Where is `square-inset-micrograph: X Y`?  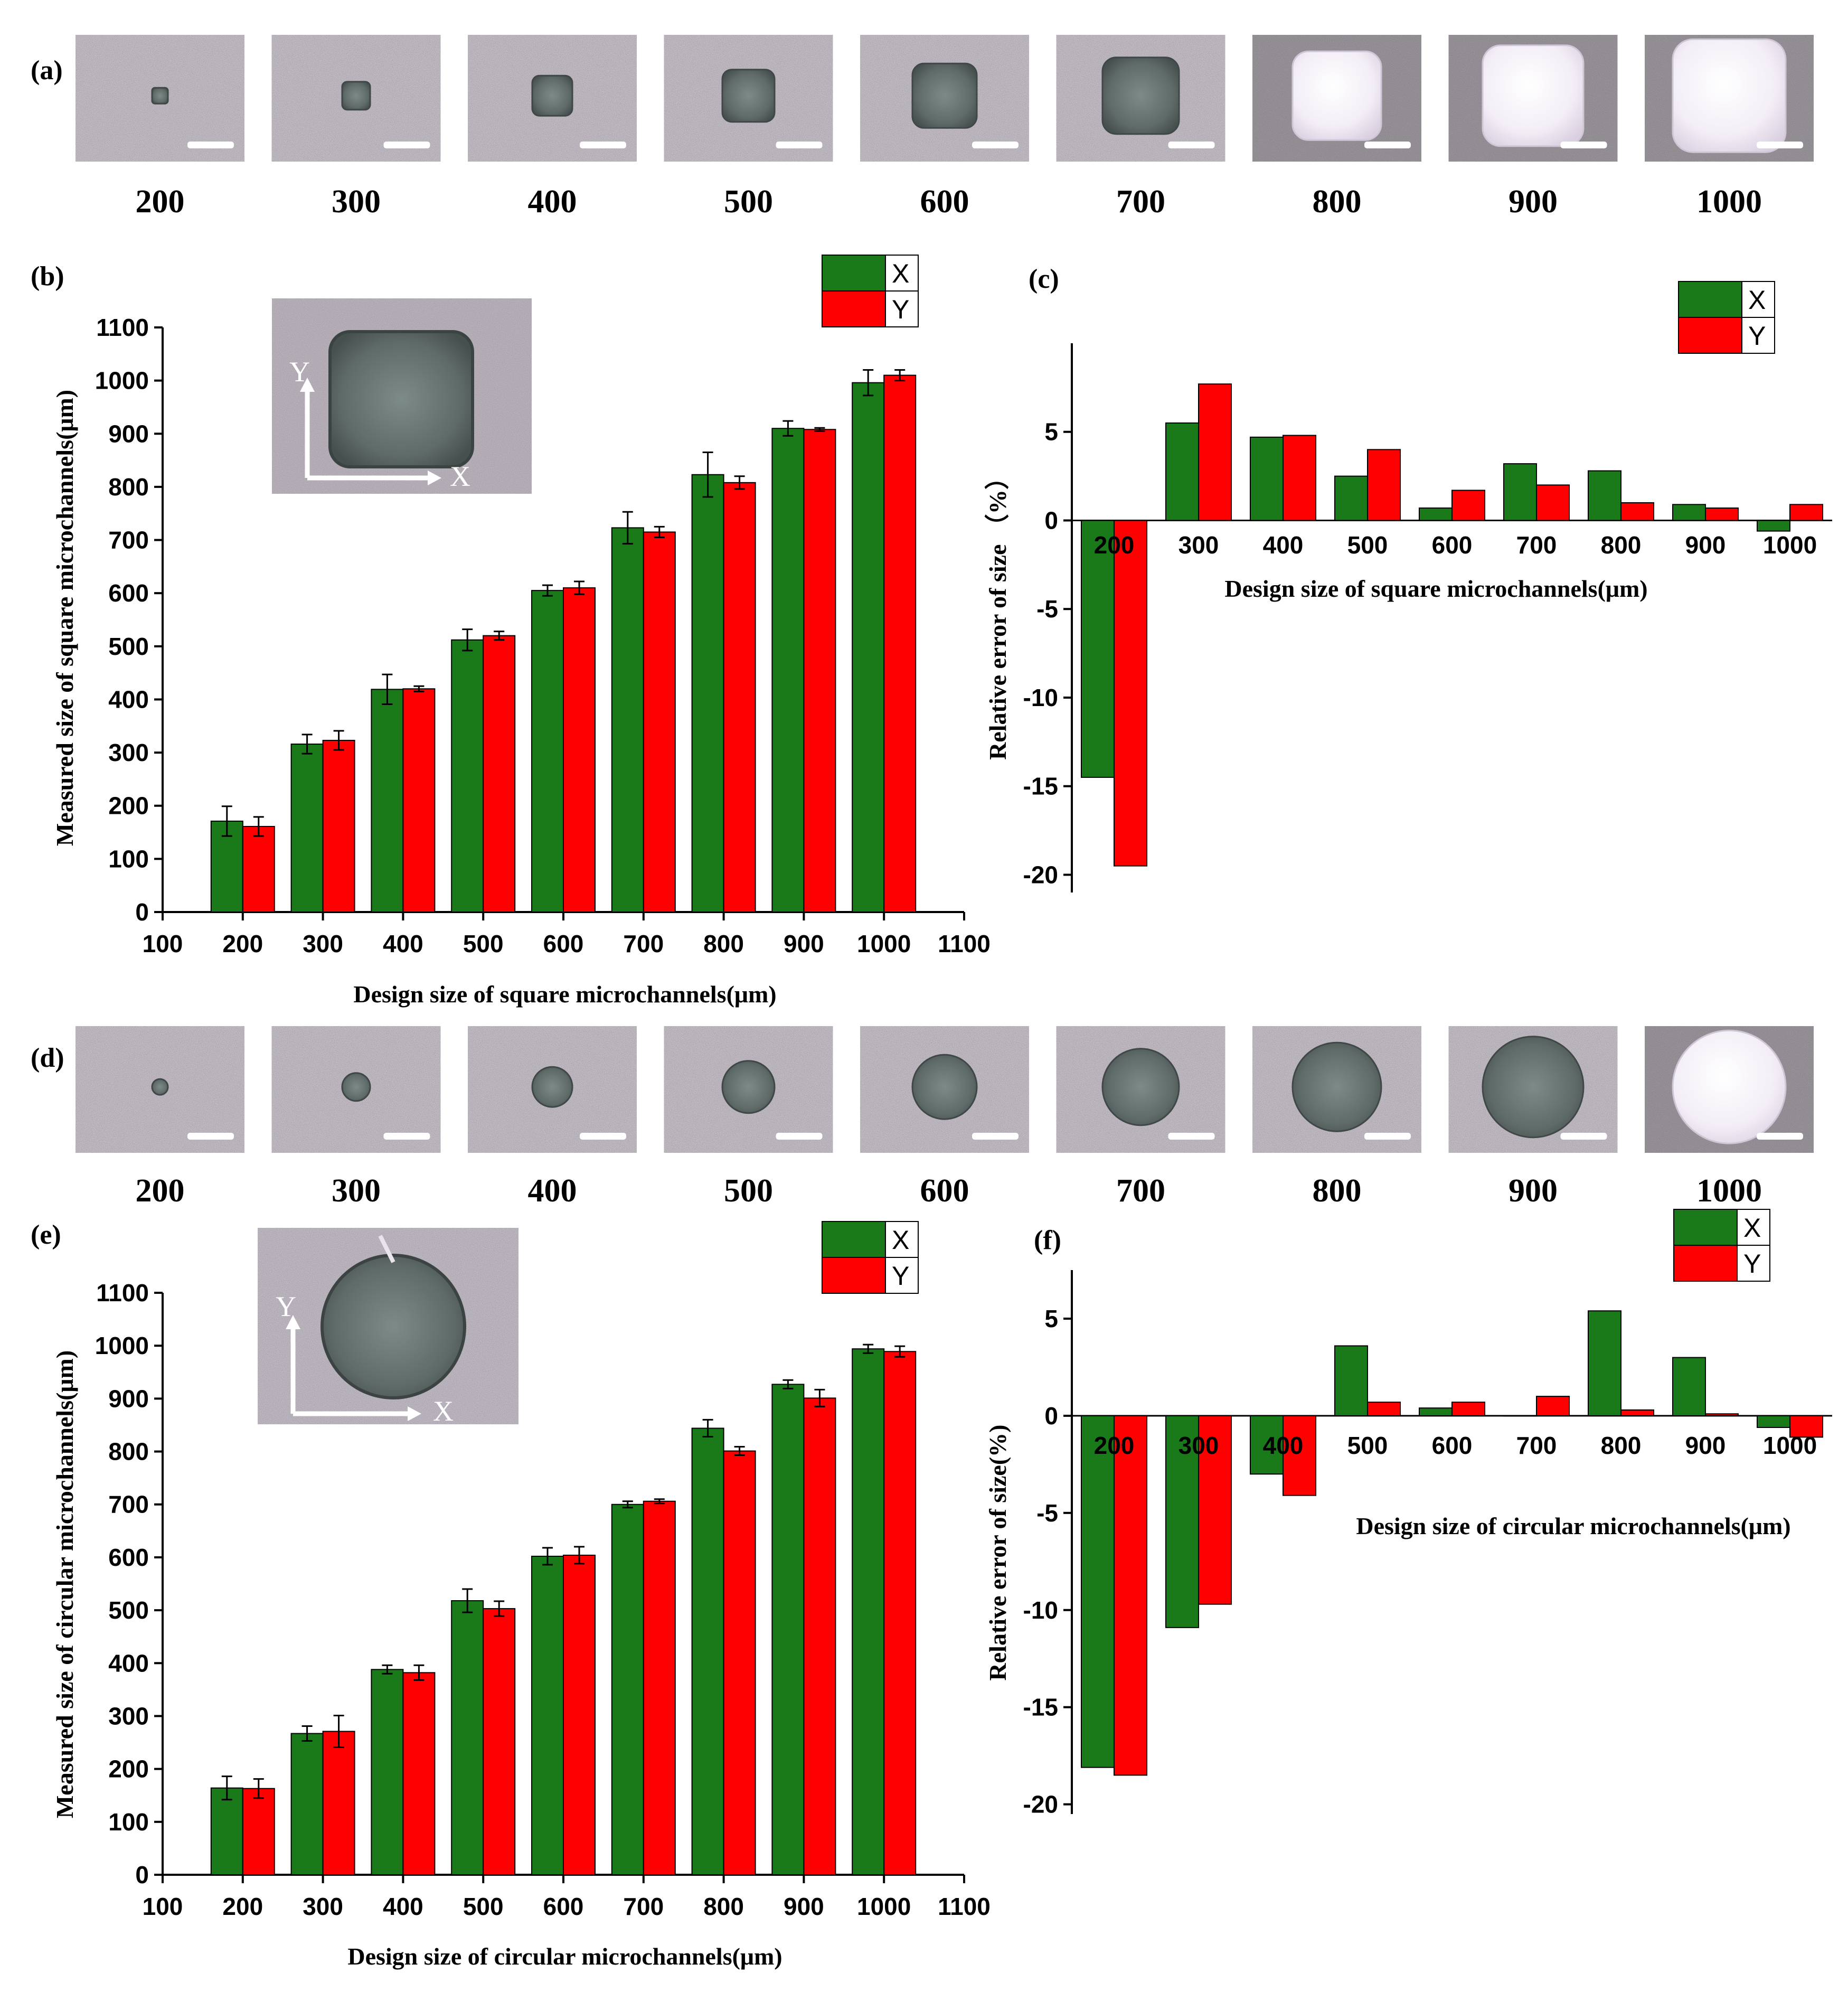 square-inset-micrograph: X Y is located at coordinates (402, 396).